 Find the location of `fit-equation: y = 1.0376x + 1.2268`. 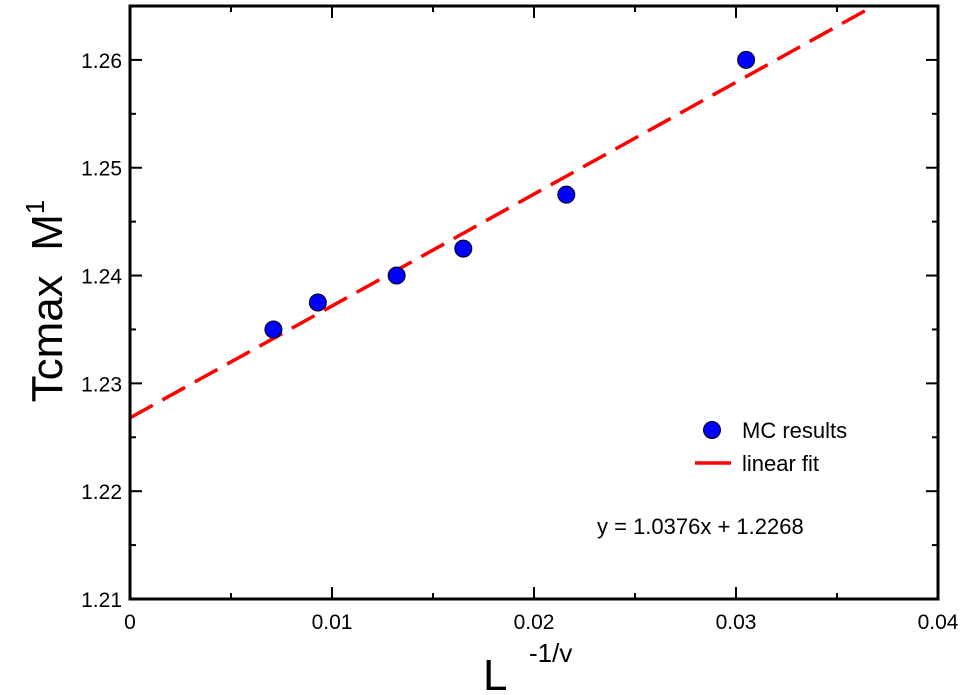

fit-equation: y = 1.0376x + 1.2268 is located at coordinates (700, 526).